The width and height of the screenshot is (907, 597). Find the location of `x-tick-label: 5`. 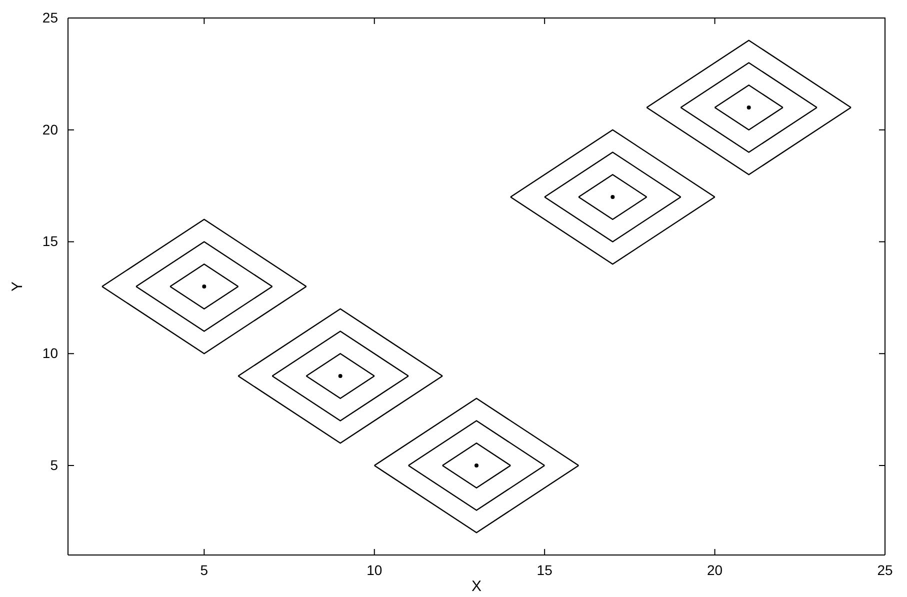

x-tick-label: 5 is located at coordinates (204, 570).